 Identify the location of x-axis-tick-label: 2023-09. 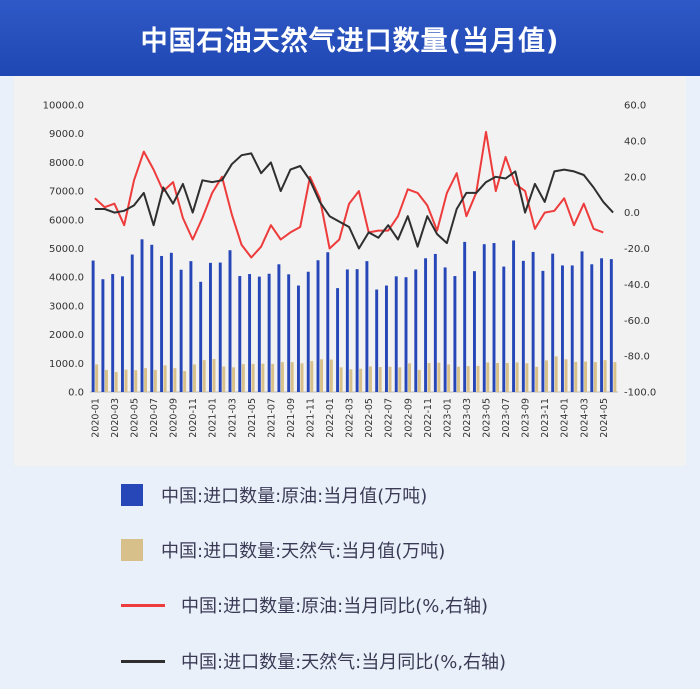
(526, 418).